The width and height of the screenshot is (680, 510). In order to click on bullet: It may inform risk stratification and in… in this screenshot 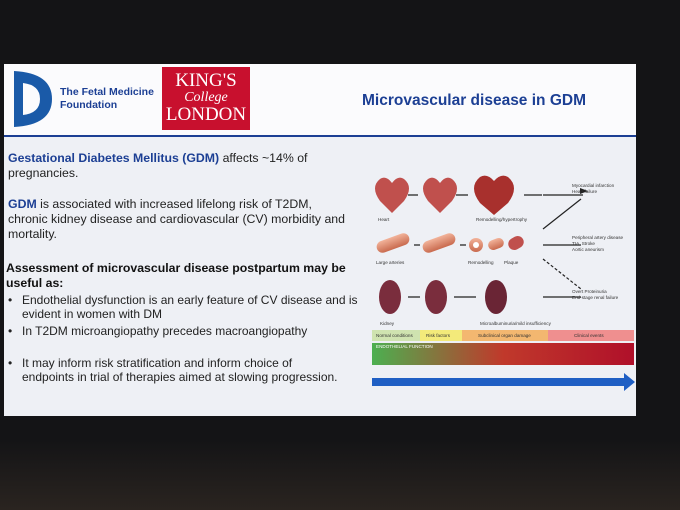, I will do `click(173, 370)`.